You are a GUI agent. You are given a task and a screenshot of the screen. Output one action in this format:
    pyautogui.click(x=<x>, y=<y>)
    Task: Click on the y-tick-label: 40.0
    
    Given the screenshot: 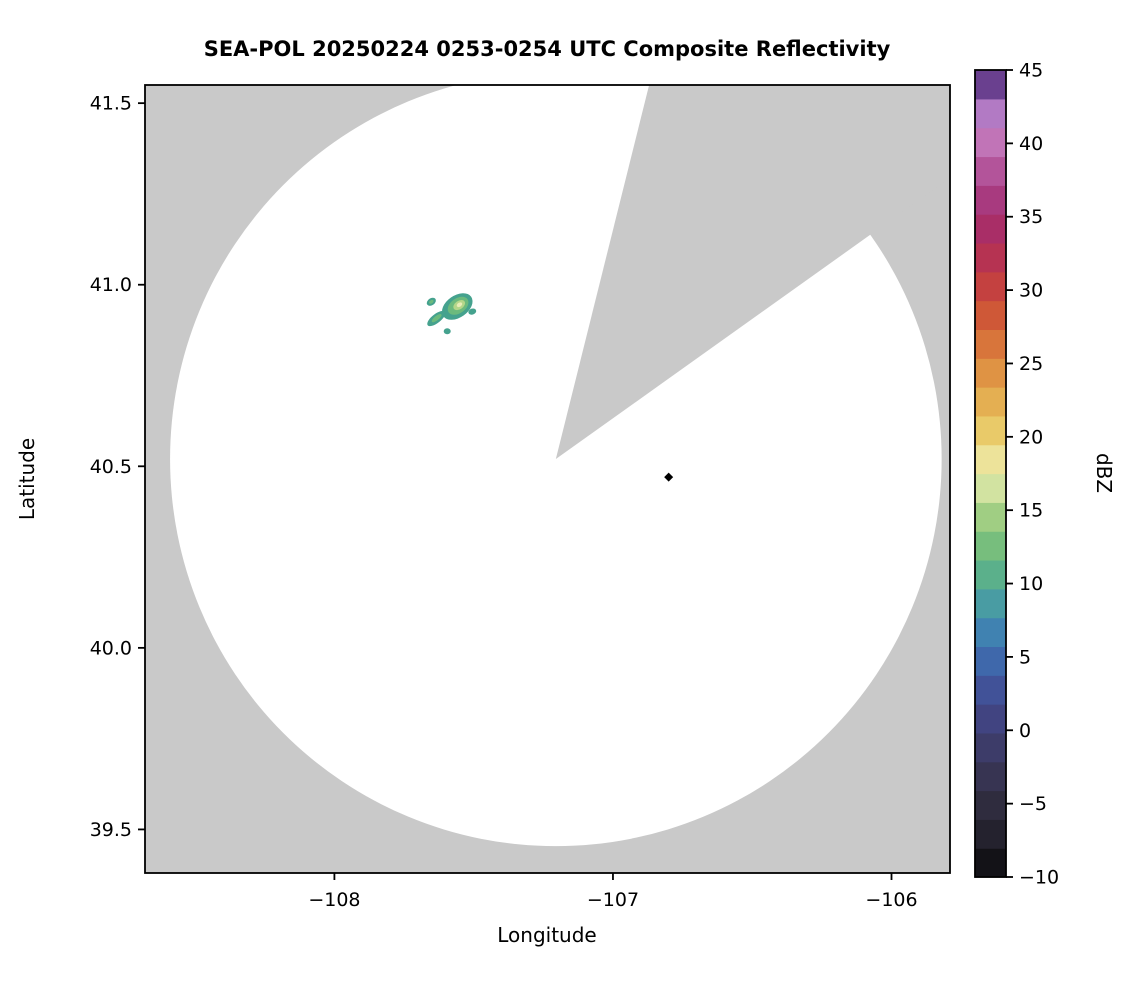 What is the action you would take?
    pyautogui.click(x=111, y=648)
    